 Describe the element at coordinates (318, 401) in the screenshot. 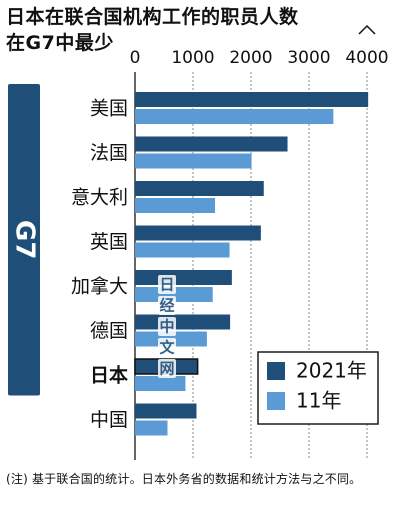

I see `legend-label: 11年` at that location.